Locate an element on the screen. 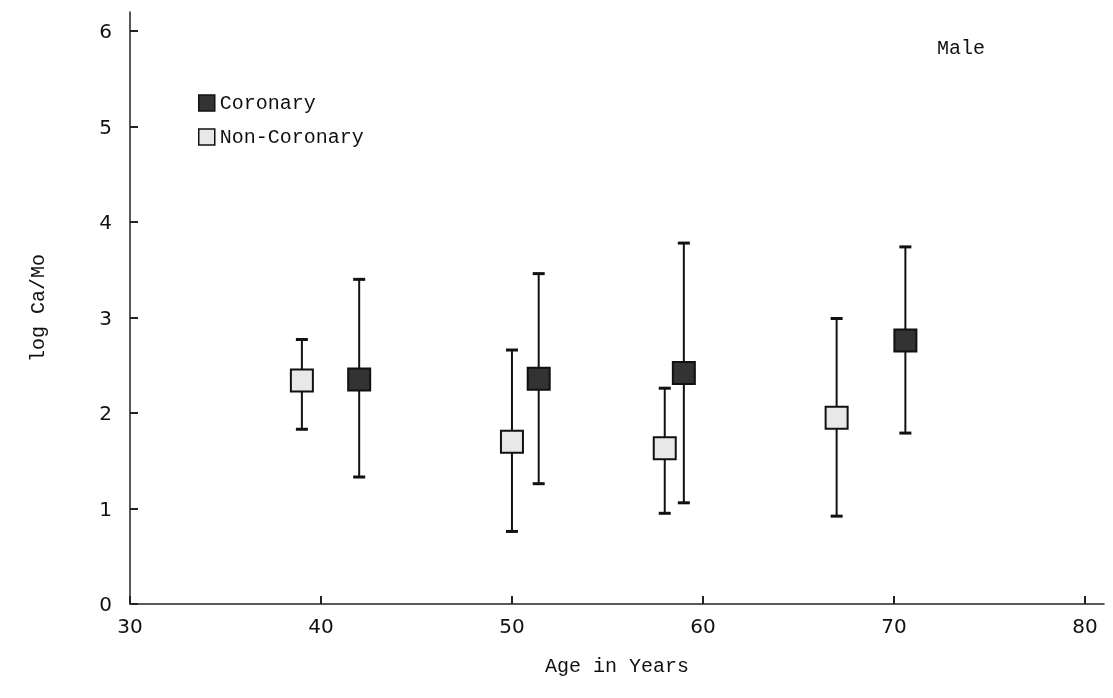 The width and height of the screenshot is (1113, 698). y-tick-label: 3 is located at coordinates (105, 317).